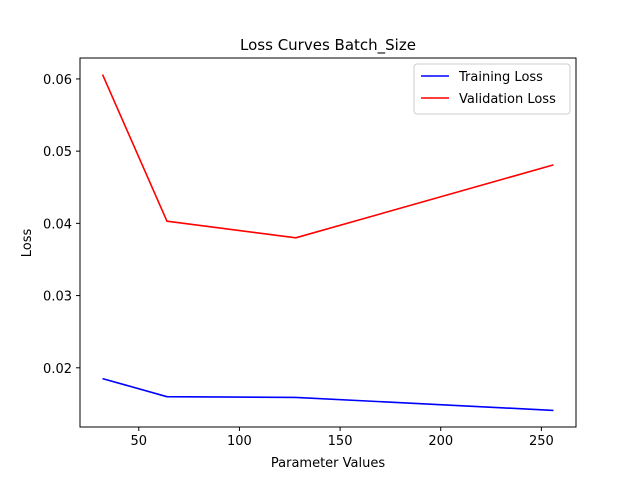 The image size is (640, 484). What do you see at coordinates (328, 394) in the screenshot?
I see `training-loss-line` at bounding box center [328, 394].